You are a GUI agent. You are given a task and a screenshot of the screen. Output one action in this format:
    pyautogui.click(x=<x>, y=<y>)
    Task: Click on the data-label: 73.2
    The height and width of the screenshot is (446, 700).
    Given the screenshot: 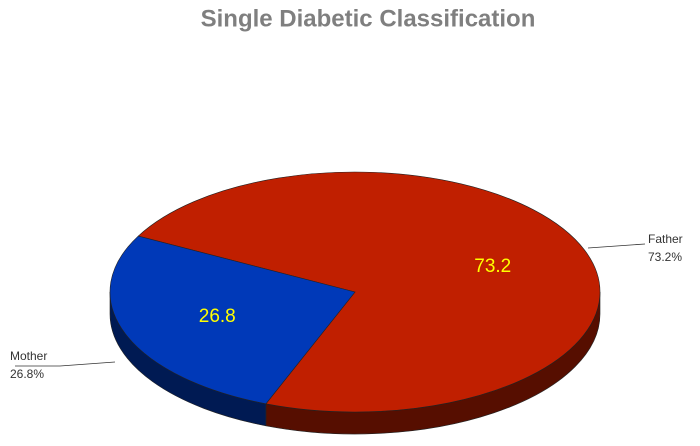 What is the action you would take?
    pyautogui.click(x=492, y=266)
    